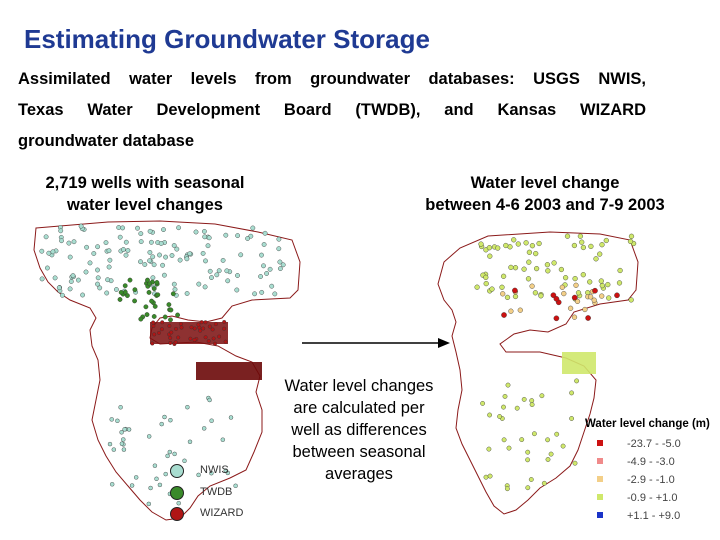 The height and width of the screenshot is (540, 720). What do you see at coordinates (106, 141) in the screenshot?
I see `intro-line-3: groundwater database` at bounding box center [106, 141].